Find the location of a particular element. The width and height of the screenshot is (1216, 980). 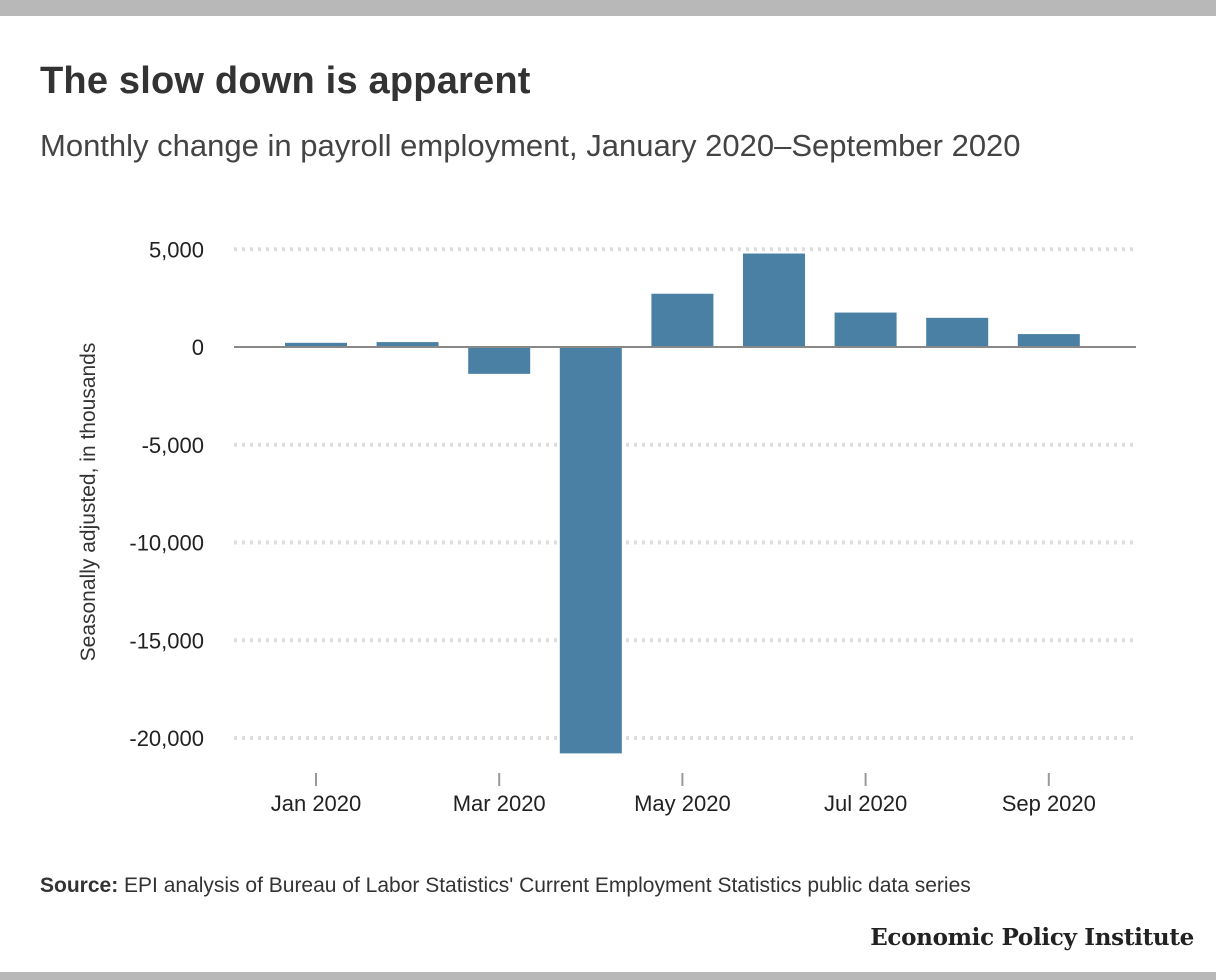

y-axis-label: Seasonally adjusted, in thousands is located at coordinates (88, 502).